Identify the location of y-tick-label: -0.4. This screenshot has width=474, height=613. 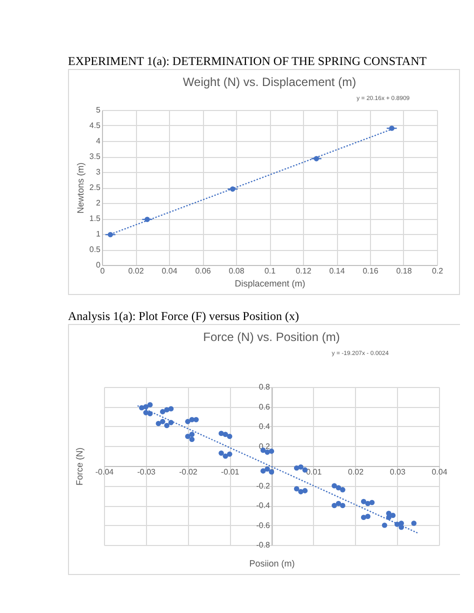
(263, 505).